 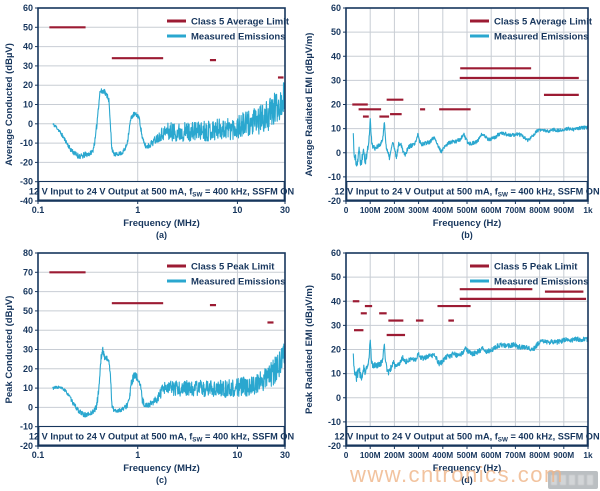 What do you see at coordinates (29, 349) in the screenshot?
I see `y-axis: 80 70 60 50 40 30 20 10 0 -10 -20` at bounding box center [29, 349].